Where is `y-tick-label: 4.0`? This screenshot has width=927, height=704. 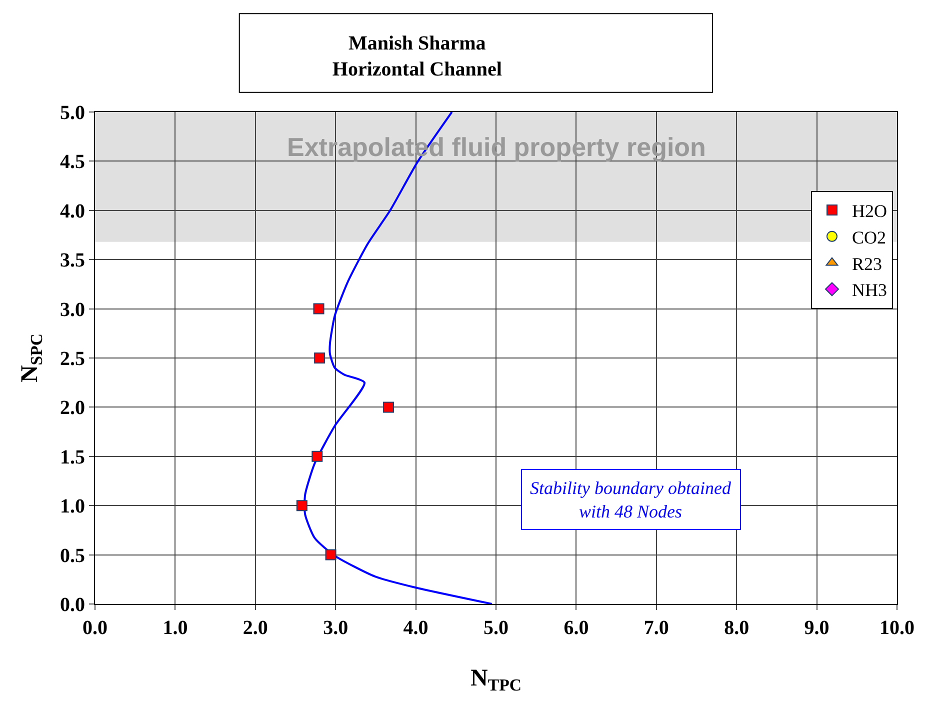
y-tick-label: 4.0 is located at coordinates (72, 211).